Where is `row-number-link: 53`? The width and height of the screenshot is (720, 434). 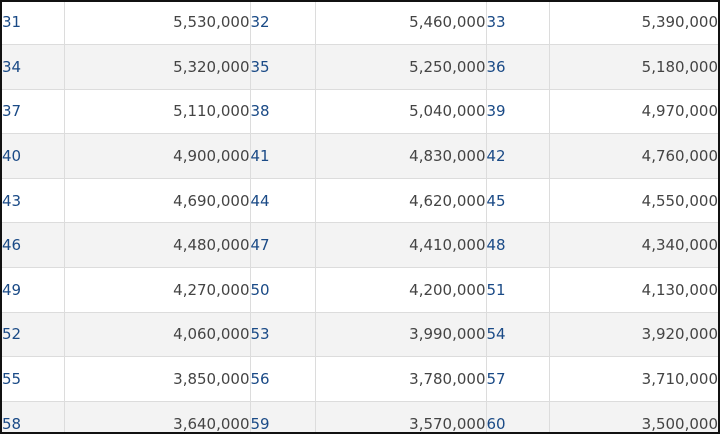
row-number-link: 53 is located at coordinates (283, 335).